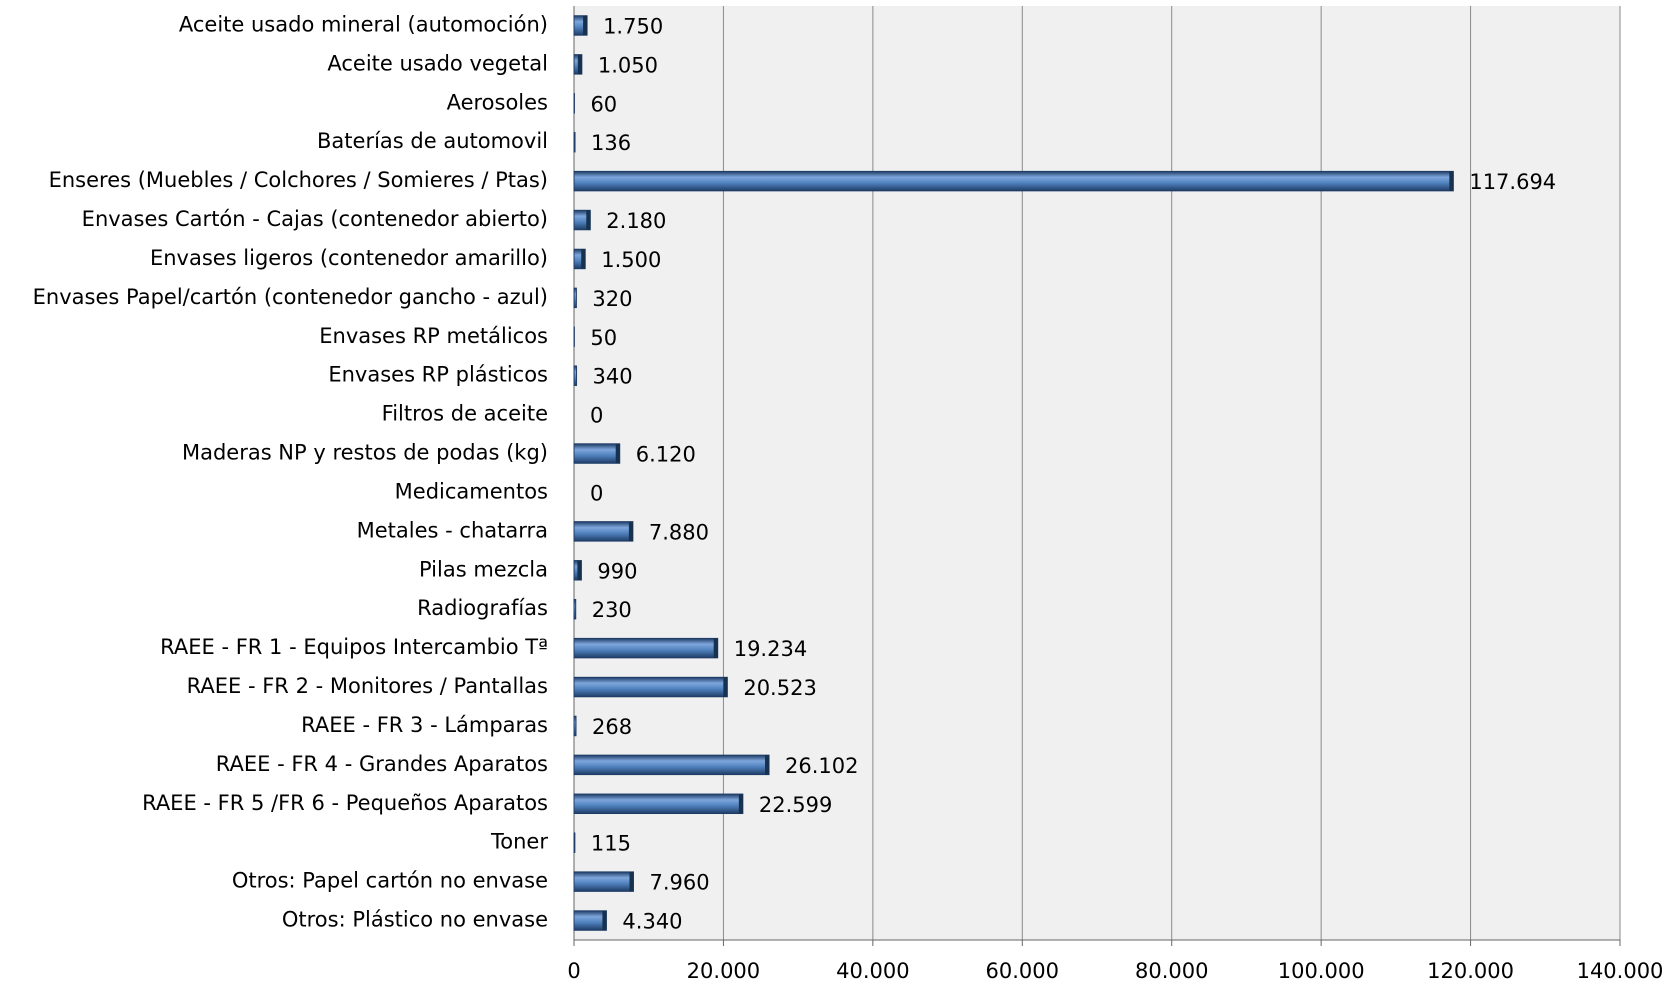 The width and height of the screenshot is (1674, 982). I want to click on y-tick-label: RAEE - FR 3 - Lámparas, so click(424, 725).